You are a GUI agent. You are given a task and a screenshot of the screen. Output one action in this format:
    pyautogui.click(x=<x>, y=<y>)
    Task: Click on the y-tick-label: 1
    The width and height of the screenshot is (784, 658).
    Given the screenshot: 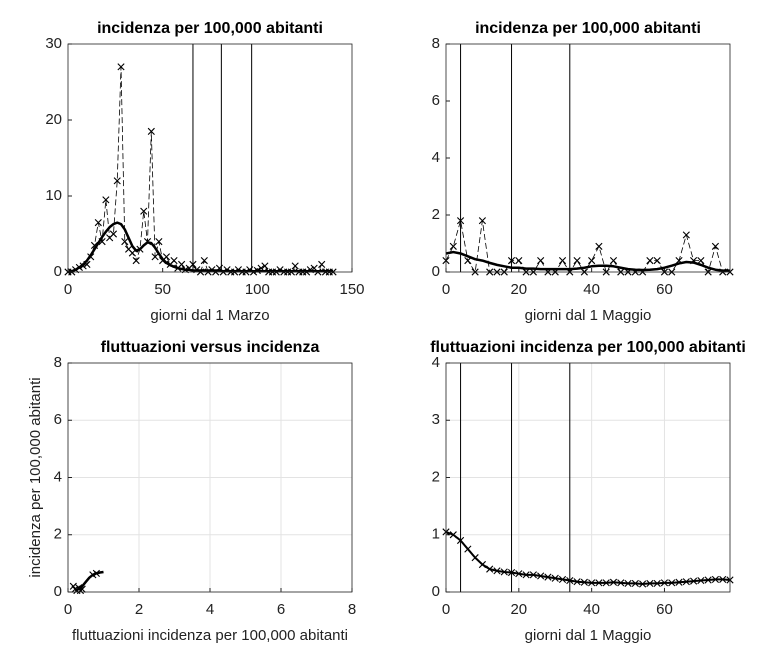 What is the action you would take?
    pyautogui.click(x=436, y=534)
    